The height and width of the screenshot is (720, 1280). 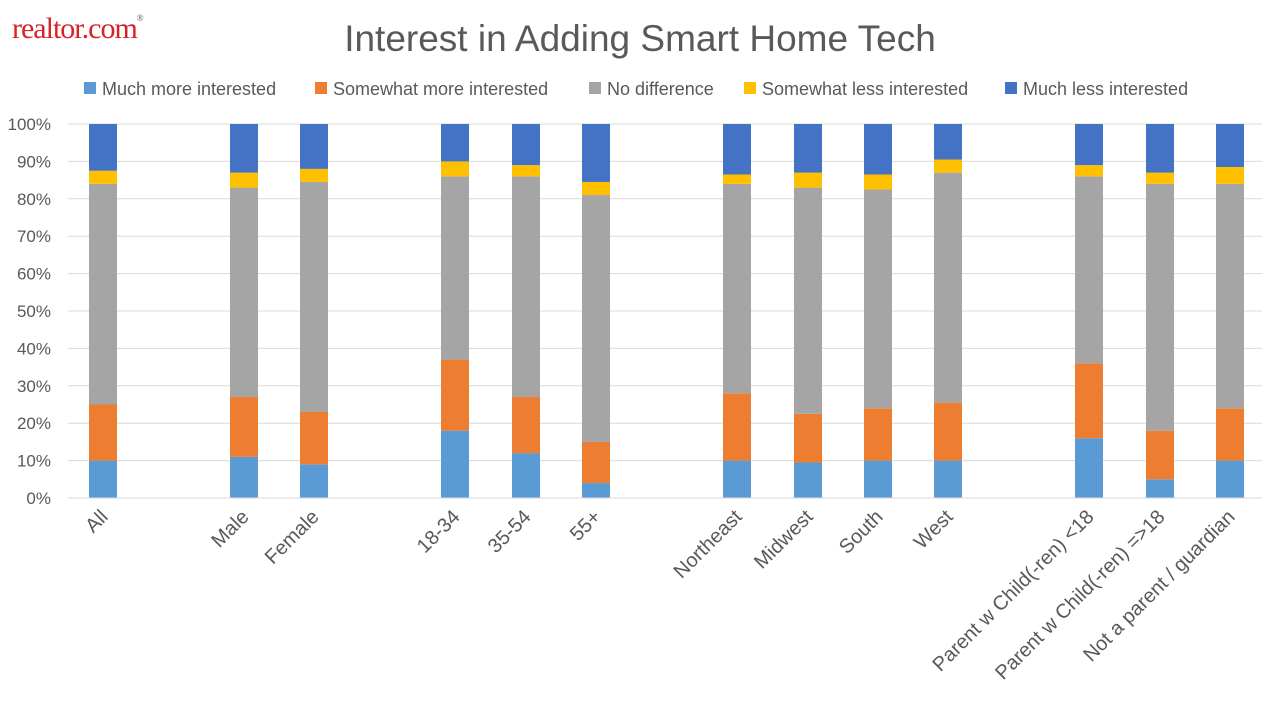 I want to click on legend-label: No difference, so click(x=660, y=89).